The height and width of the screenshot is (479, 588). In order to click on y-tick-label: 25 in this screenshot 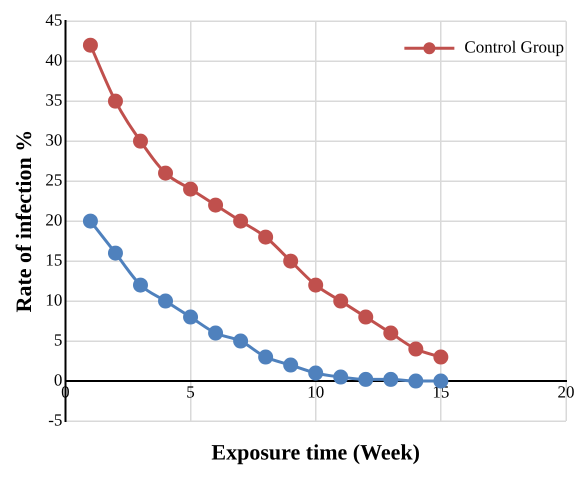, I will do `click(53, 180)`.